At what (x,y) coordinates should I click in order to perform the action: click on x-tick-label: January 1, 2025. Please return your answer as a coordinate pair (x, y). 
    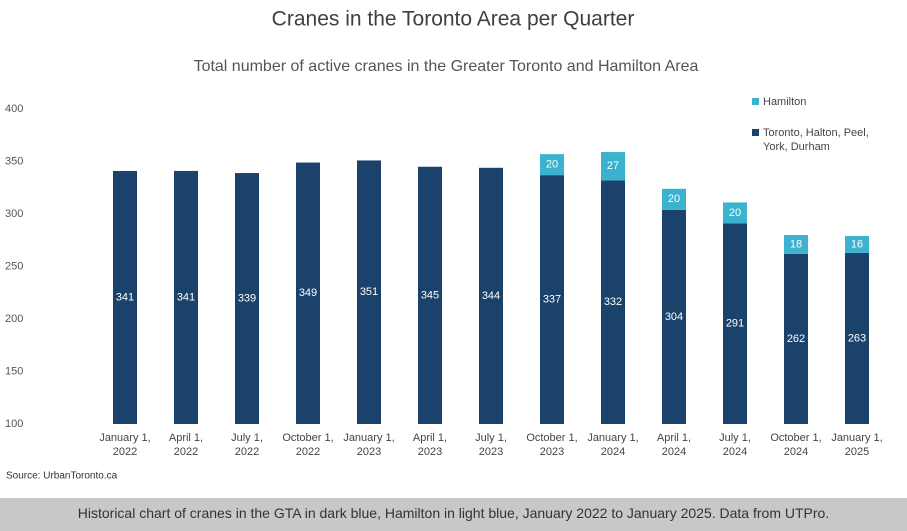
    Looking at the image, I should click on (856, 445).